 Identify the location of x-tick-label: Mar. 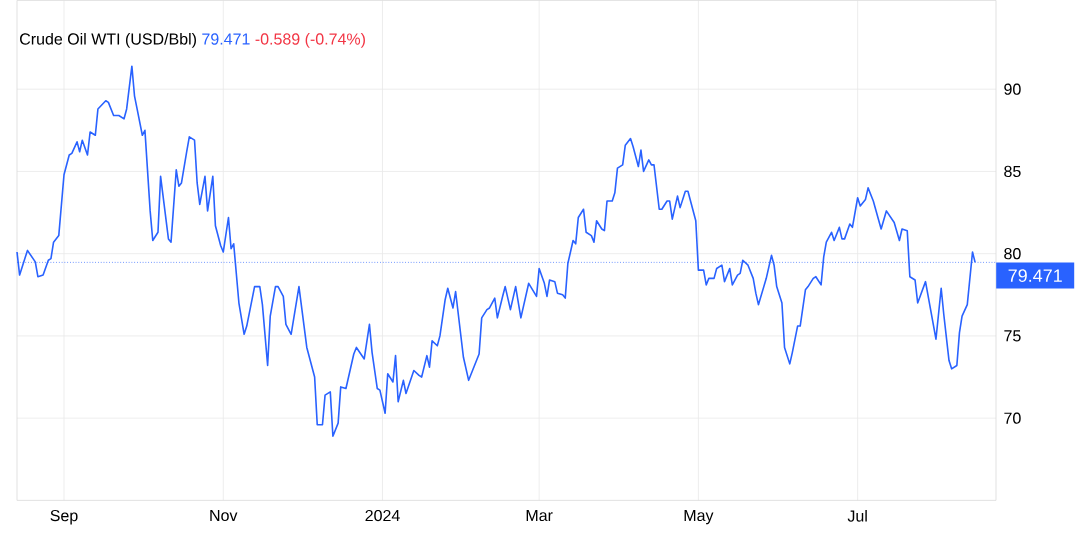
(539, 515).